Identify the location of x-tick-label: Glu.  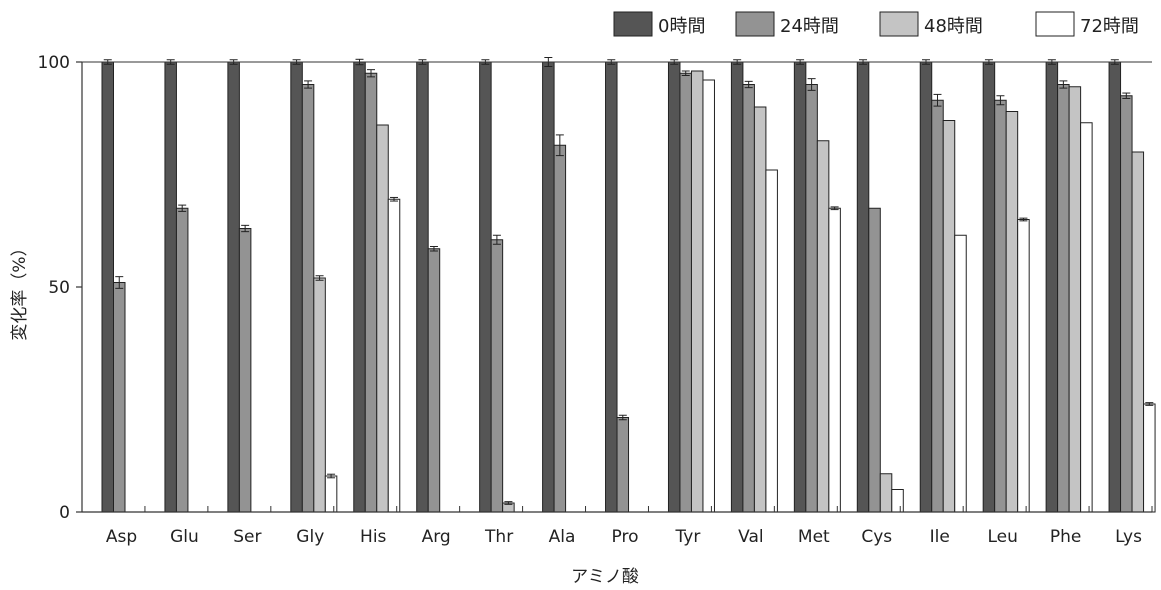
(184, 537).